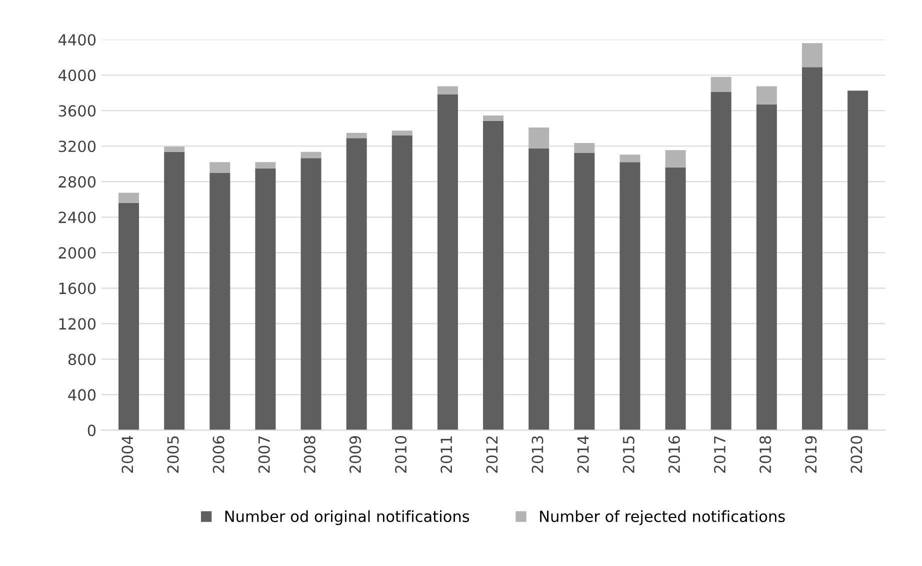  I want to click on x-tick-label: 2020, so click(856, 454).